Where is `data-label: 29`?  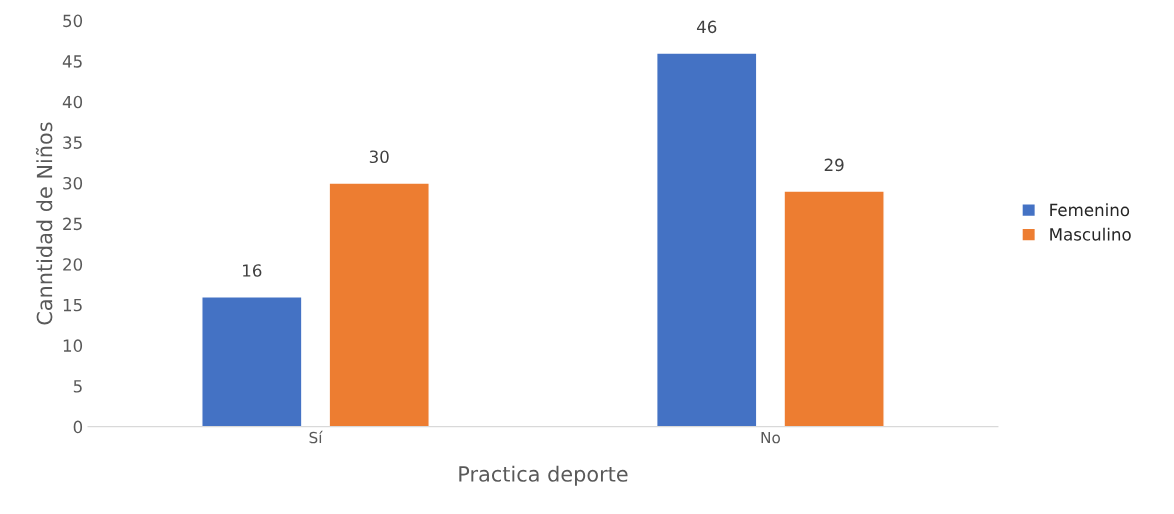
data-label: 29 is located at coordinates (834, 165).